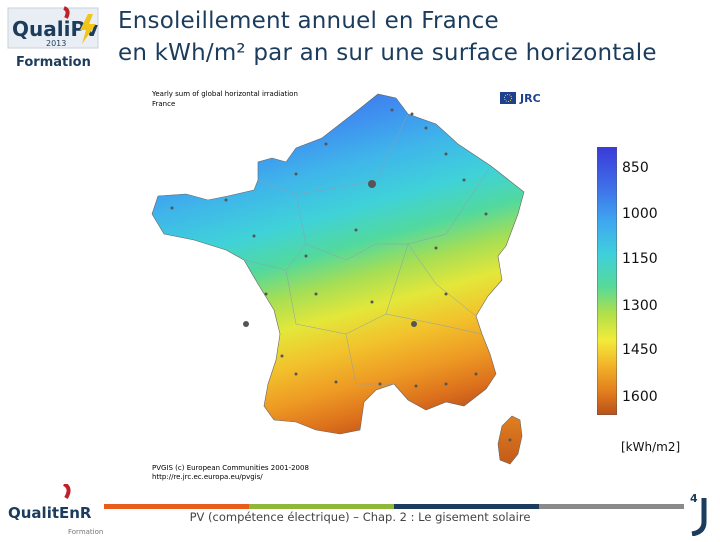 This screenshot has width=720, height=542. What do you see at coordinates (701, 511) in the screenshot?
I see `page-badge` at bounding box center [701, 511].